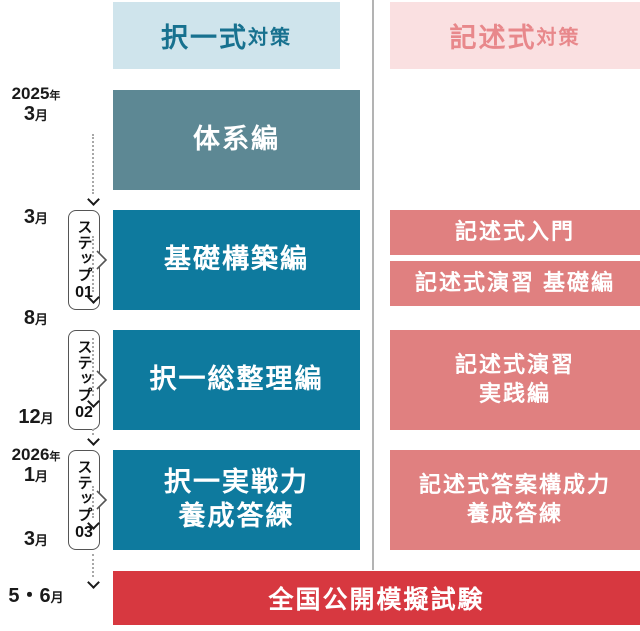 The image size is (640, 631). I want to click on timeline-month: 3月, so click(36, 113).